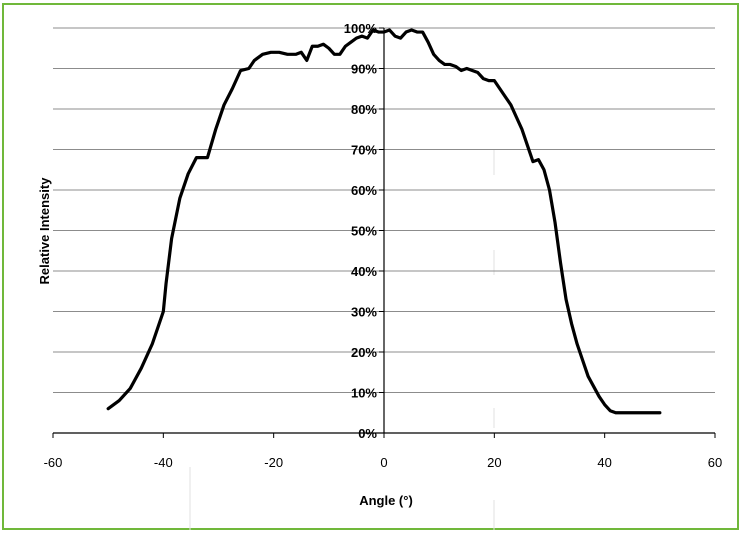 The width and height of the screenshot is (742, 533). I want to click on y-tick-label: 60%, so click(364, 190).